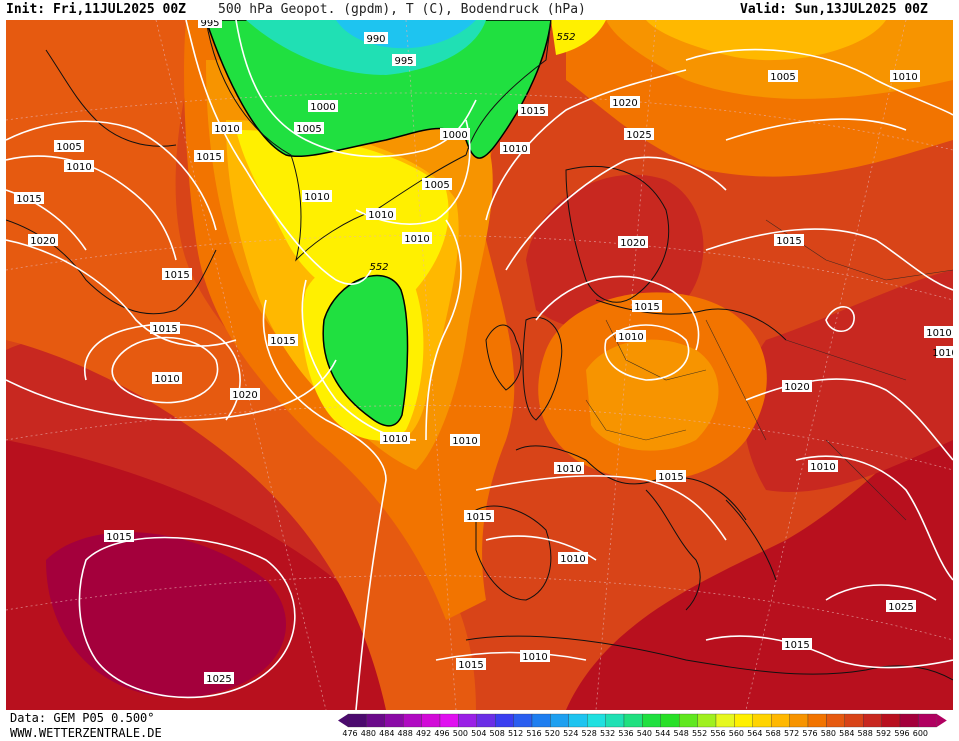 This screenshot has width=959, height=741. I want to click on svg-text: 1005, so click(68, 147).